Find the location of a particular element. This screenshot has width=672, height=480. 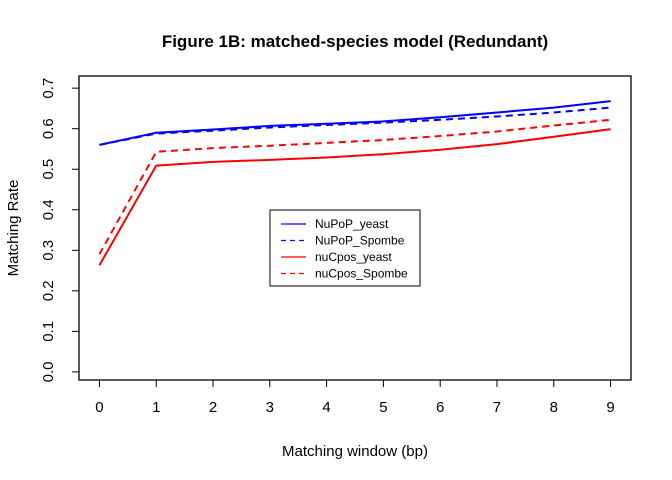

x-tick-label: 6 is located at coordinates (440, 407).